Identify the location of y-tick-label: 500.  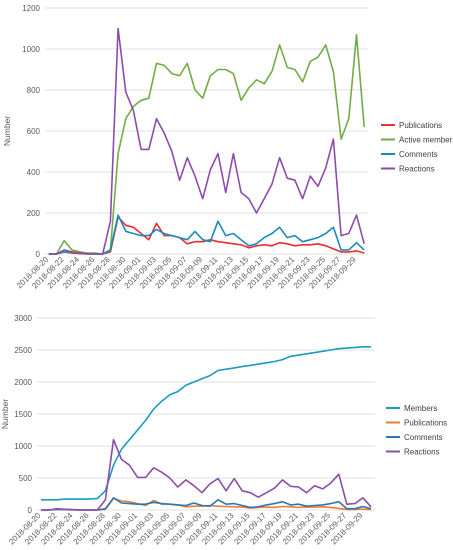
(26, 478).